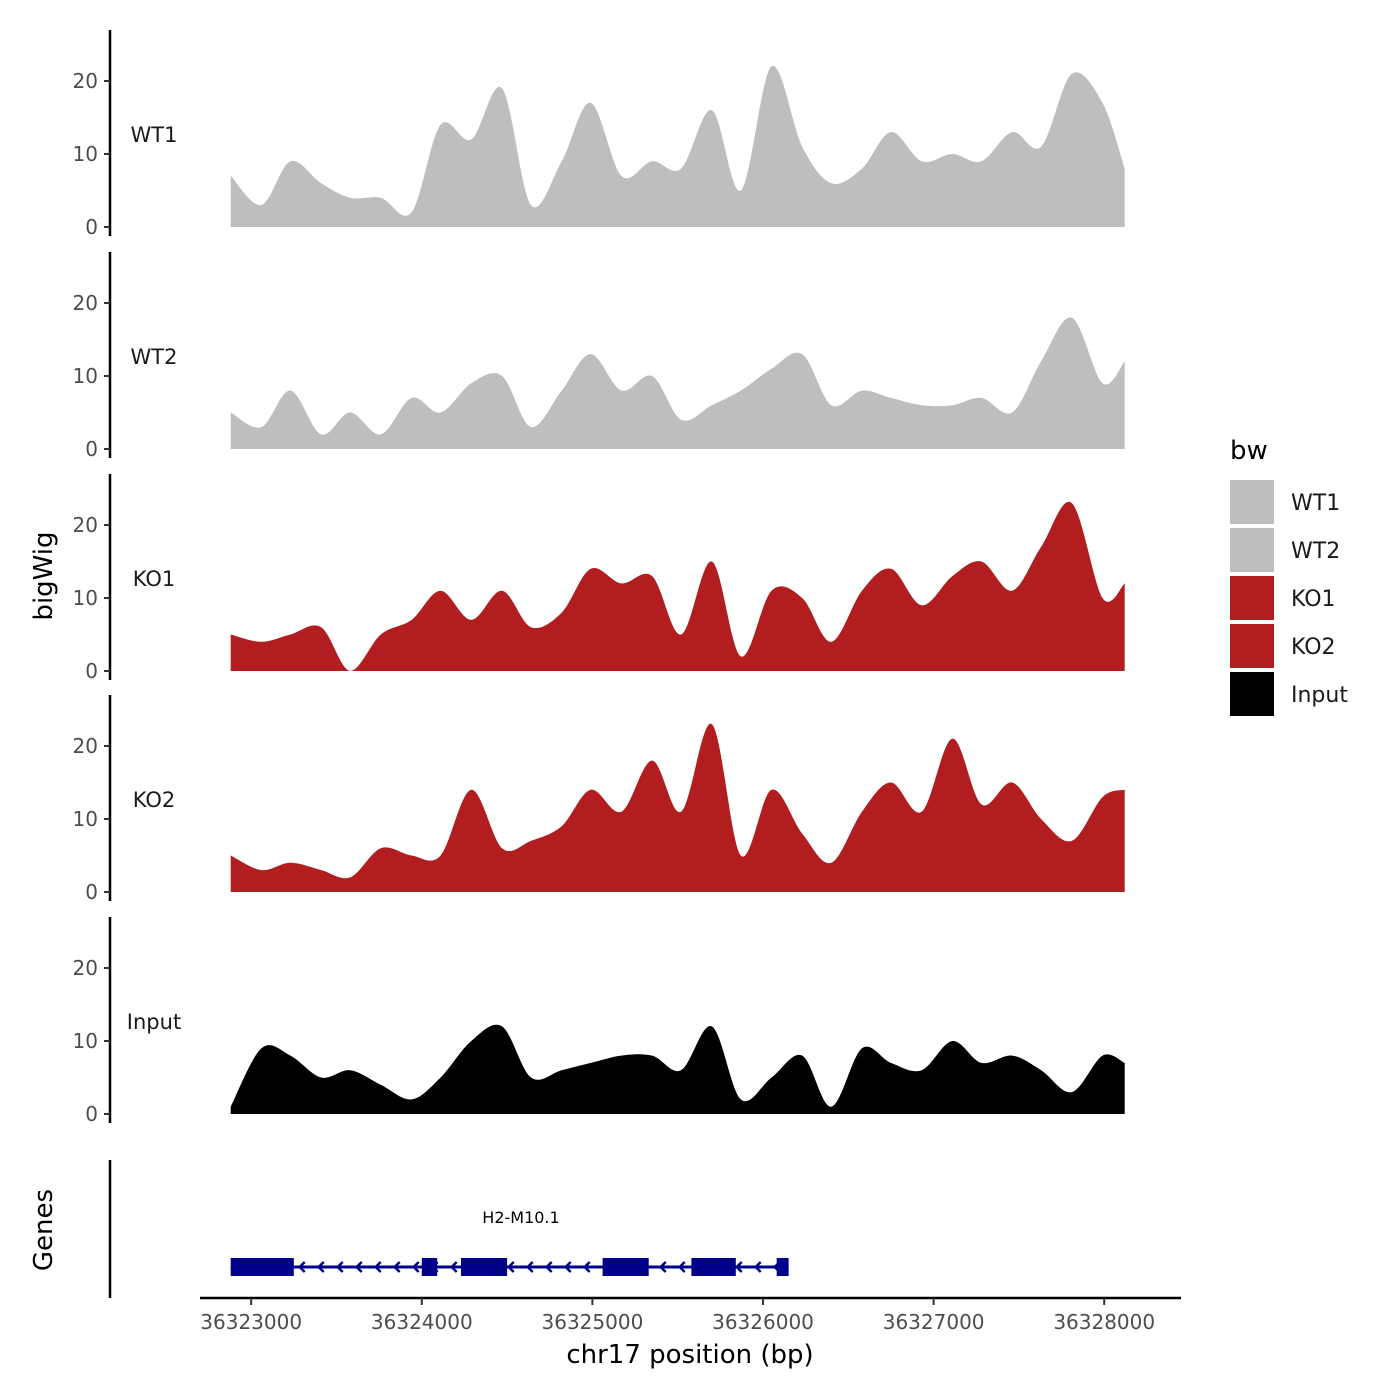 This screenshot has height=1400, width=1400. Describe the element at coordinates (593, 1322) in the screenshot. I see `x-tick-label: 36325000` at that location.